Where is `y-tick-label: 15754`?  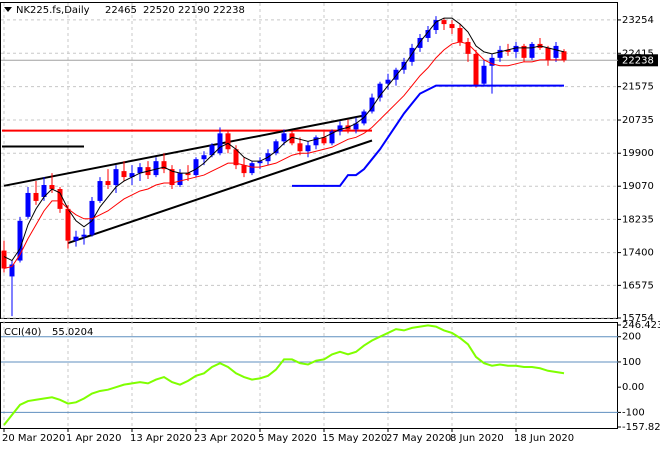
y-tick-label: 15754 is located at coordinates (638, 318).